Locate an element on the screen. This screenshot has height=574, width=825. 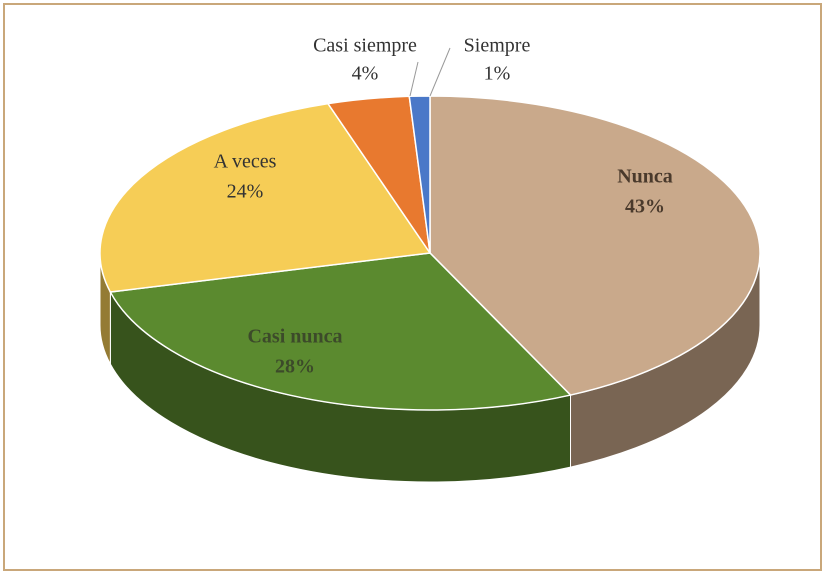
category-label: A veces is located at coordinates (245, 162).